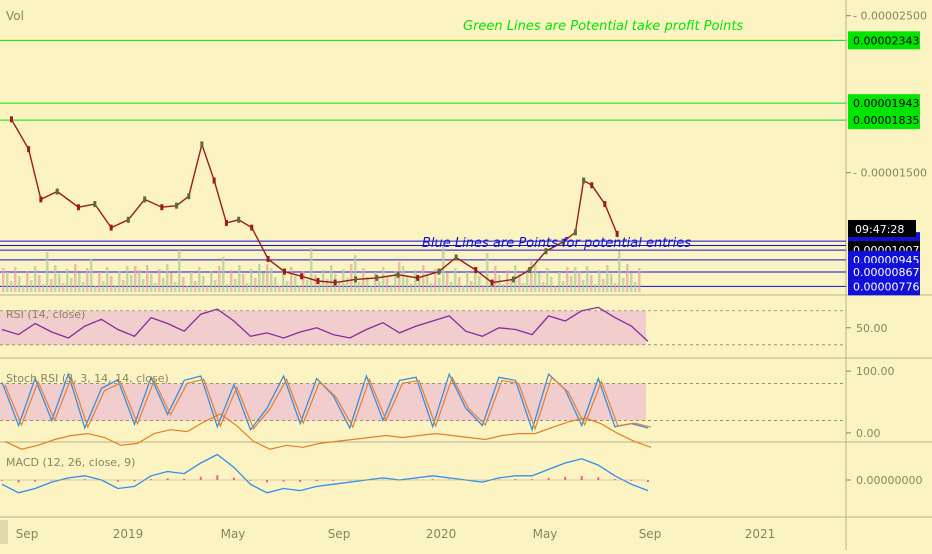 This screenshot has height=554, width=932. What do you see at coordinates (87, 378) in the screenshot?
I see `stoch-legend: Stoch RSI (3, 3, 14, 14, close)` at bounding box center [87, 378].